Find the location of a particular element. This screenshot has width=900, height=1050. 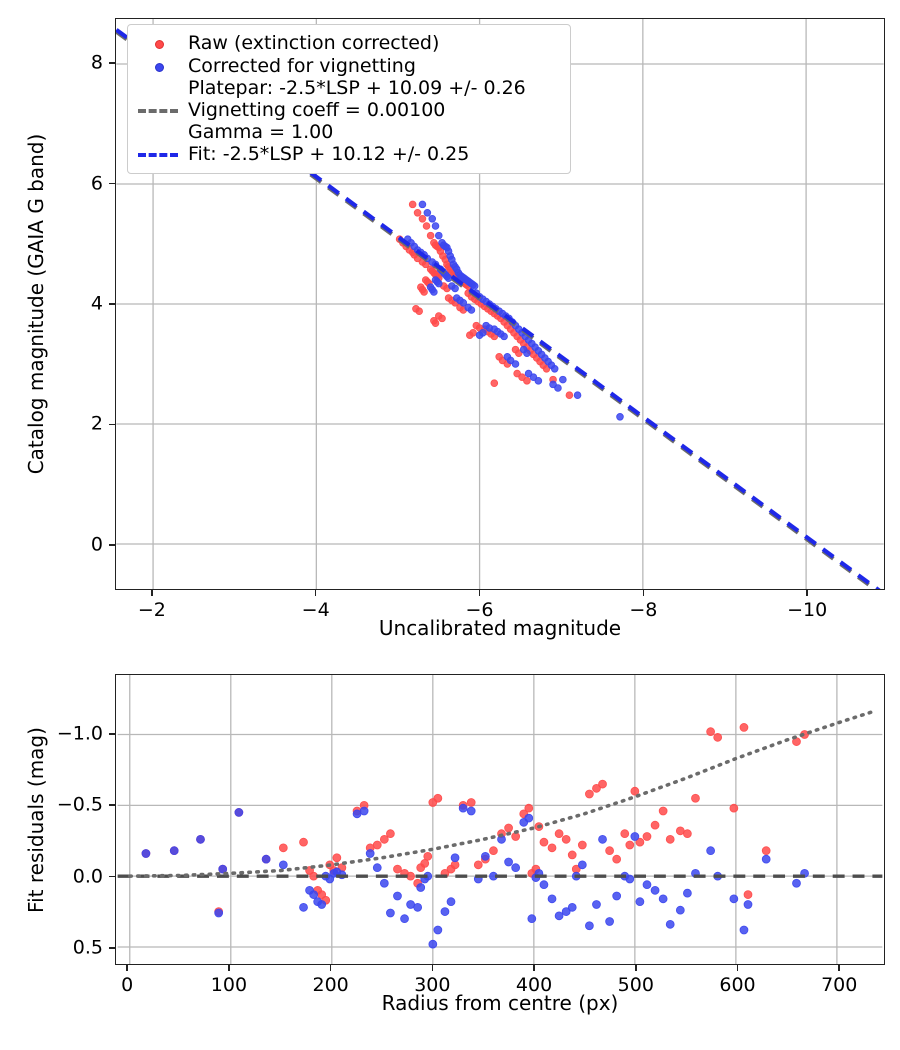

legend-marker-corrected-dot is located at coordinates (158, 67).